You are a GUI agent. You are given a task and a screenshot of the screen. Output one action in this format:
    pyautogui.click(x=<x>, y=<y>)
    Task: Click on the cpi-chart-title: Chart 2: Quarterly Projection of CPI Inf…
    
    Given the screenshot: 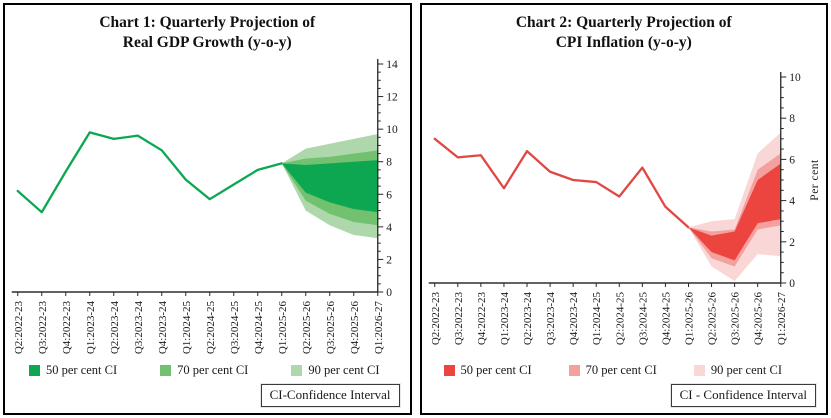 What is the action you would take?
    pyautogui.click(x=624, y=33)
    